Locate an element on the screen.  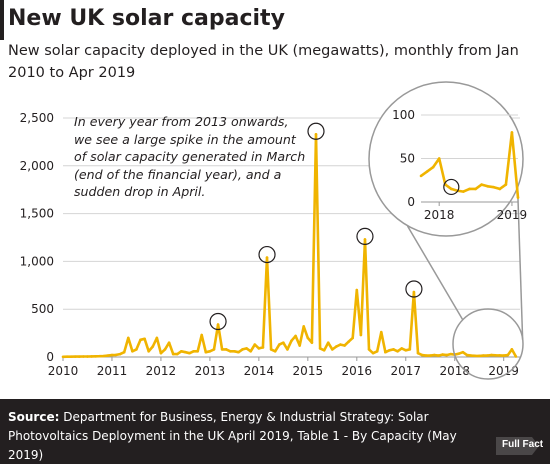
logo-arrow-icon is located at coordinates (517, 446).